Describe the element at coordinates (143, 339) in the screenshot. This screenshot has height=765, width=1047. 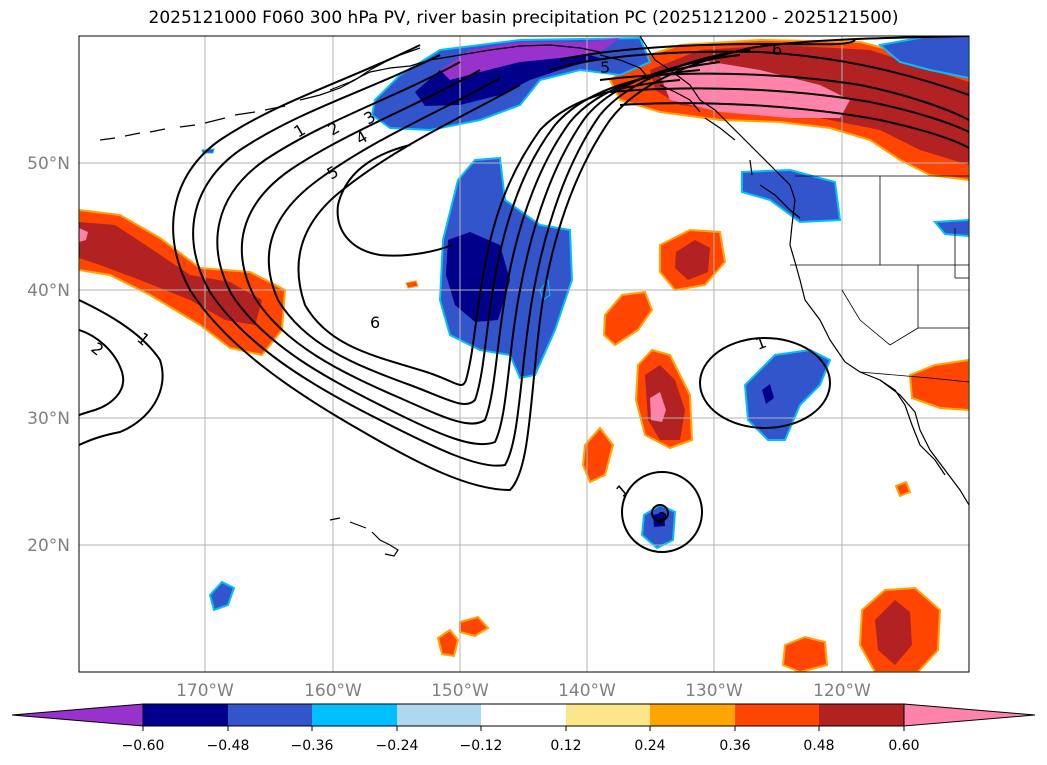
I see `contour-label-9: 1` at that location.